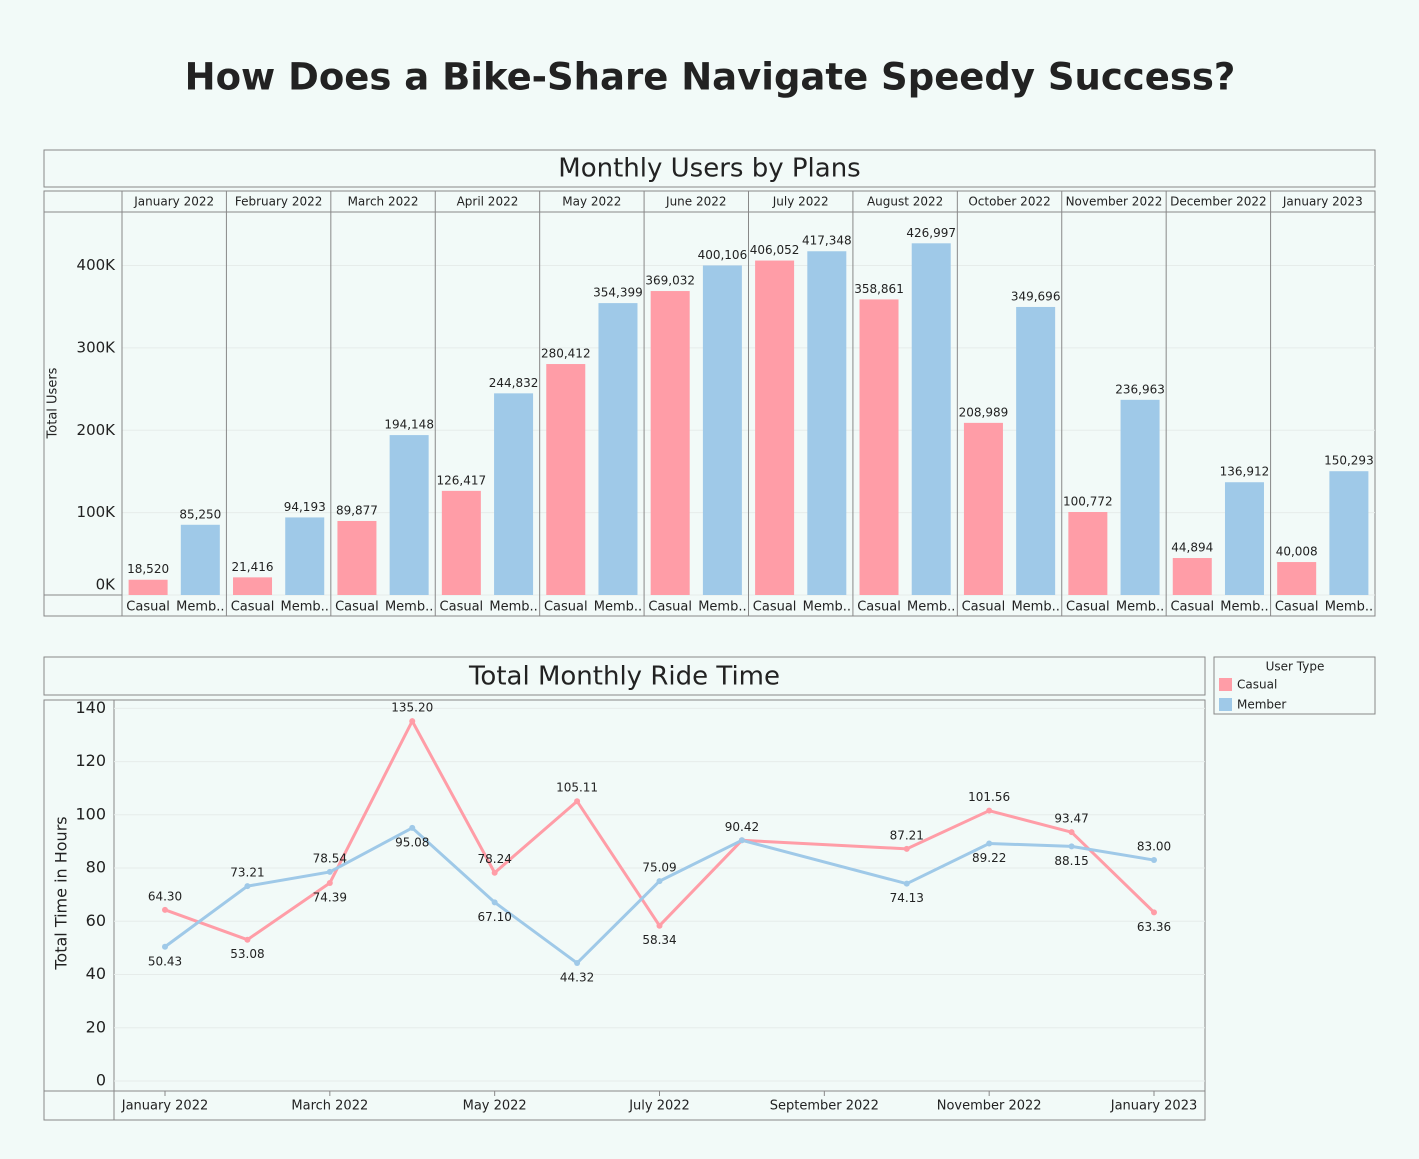  What do you see at coordinates (165, 896) in the screenshot?
I see `point-label: 64.30` at bounding box center [165, 896].